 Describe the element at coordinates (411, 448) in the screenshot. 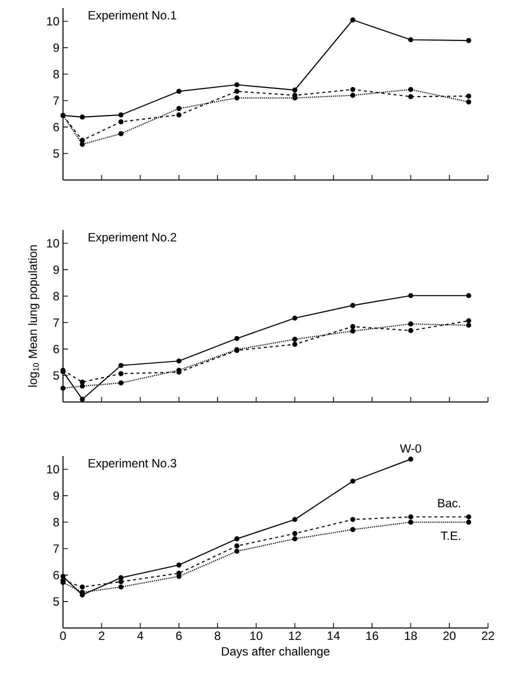

I see `series-label: W-0` at that location.